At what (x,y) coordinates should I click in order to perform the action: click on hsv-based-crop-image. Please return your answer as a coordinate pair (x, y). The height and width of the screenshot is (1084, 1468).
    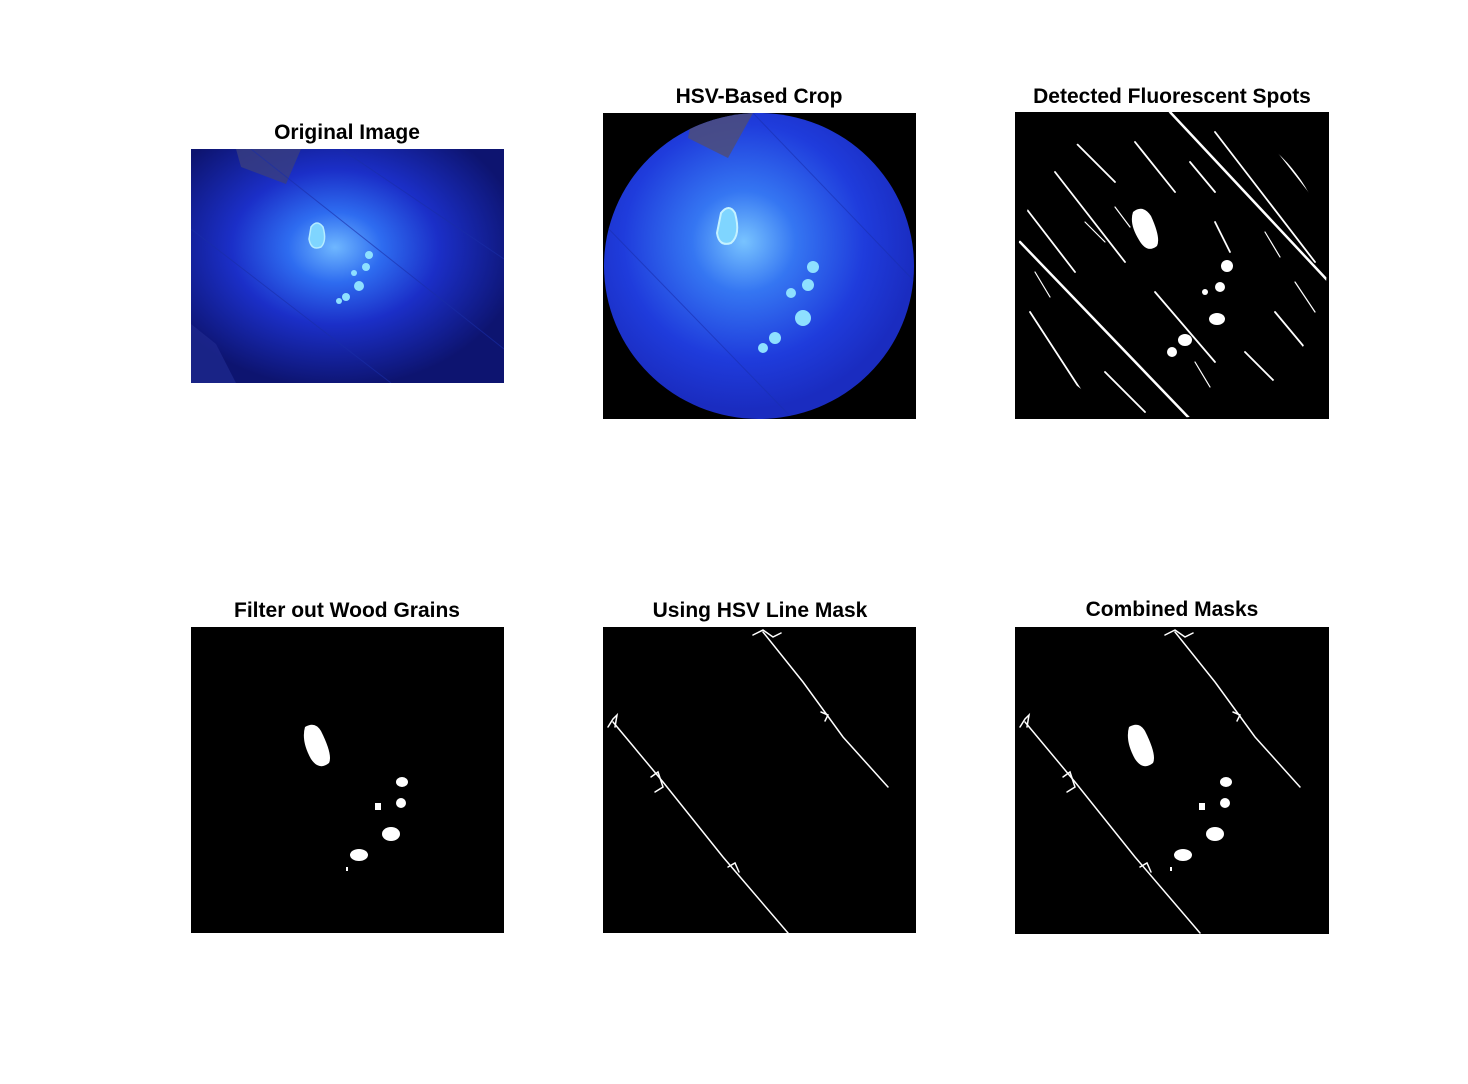
    Looking at the image, I should click on (759, 266).